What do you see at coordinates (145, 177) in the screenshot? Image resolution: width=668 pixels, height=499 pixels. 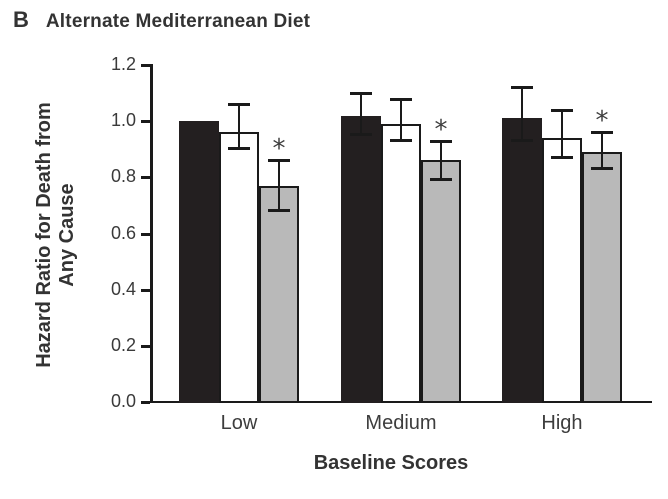 I see `y-tick-0.8` at bounding box center [145, 177].